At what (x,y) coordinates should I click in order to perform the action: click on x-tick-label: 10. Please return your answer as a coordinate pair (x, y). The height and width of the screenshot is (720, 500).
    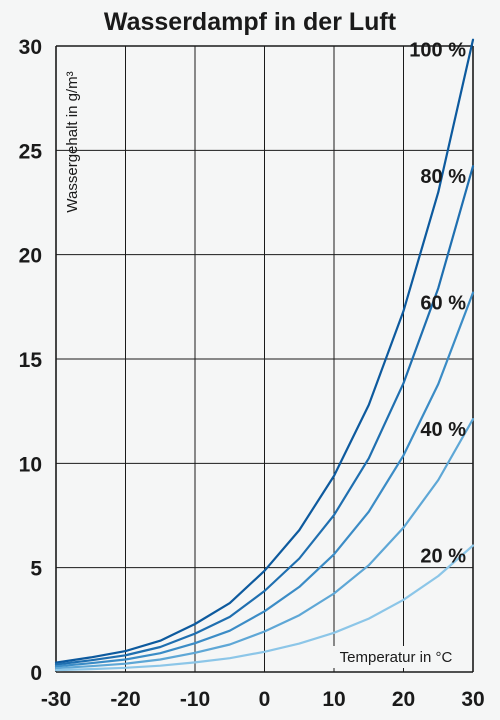
    Looking at the image, I should click on (333, 699).